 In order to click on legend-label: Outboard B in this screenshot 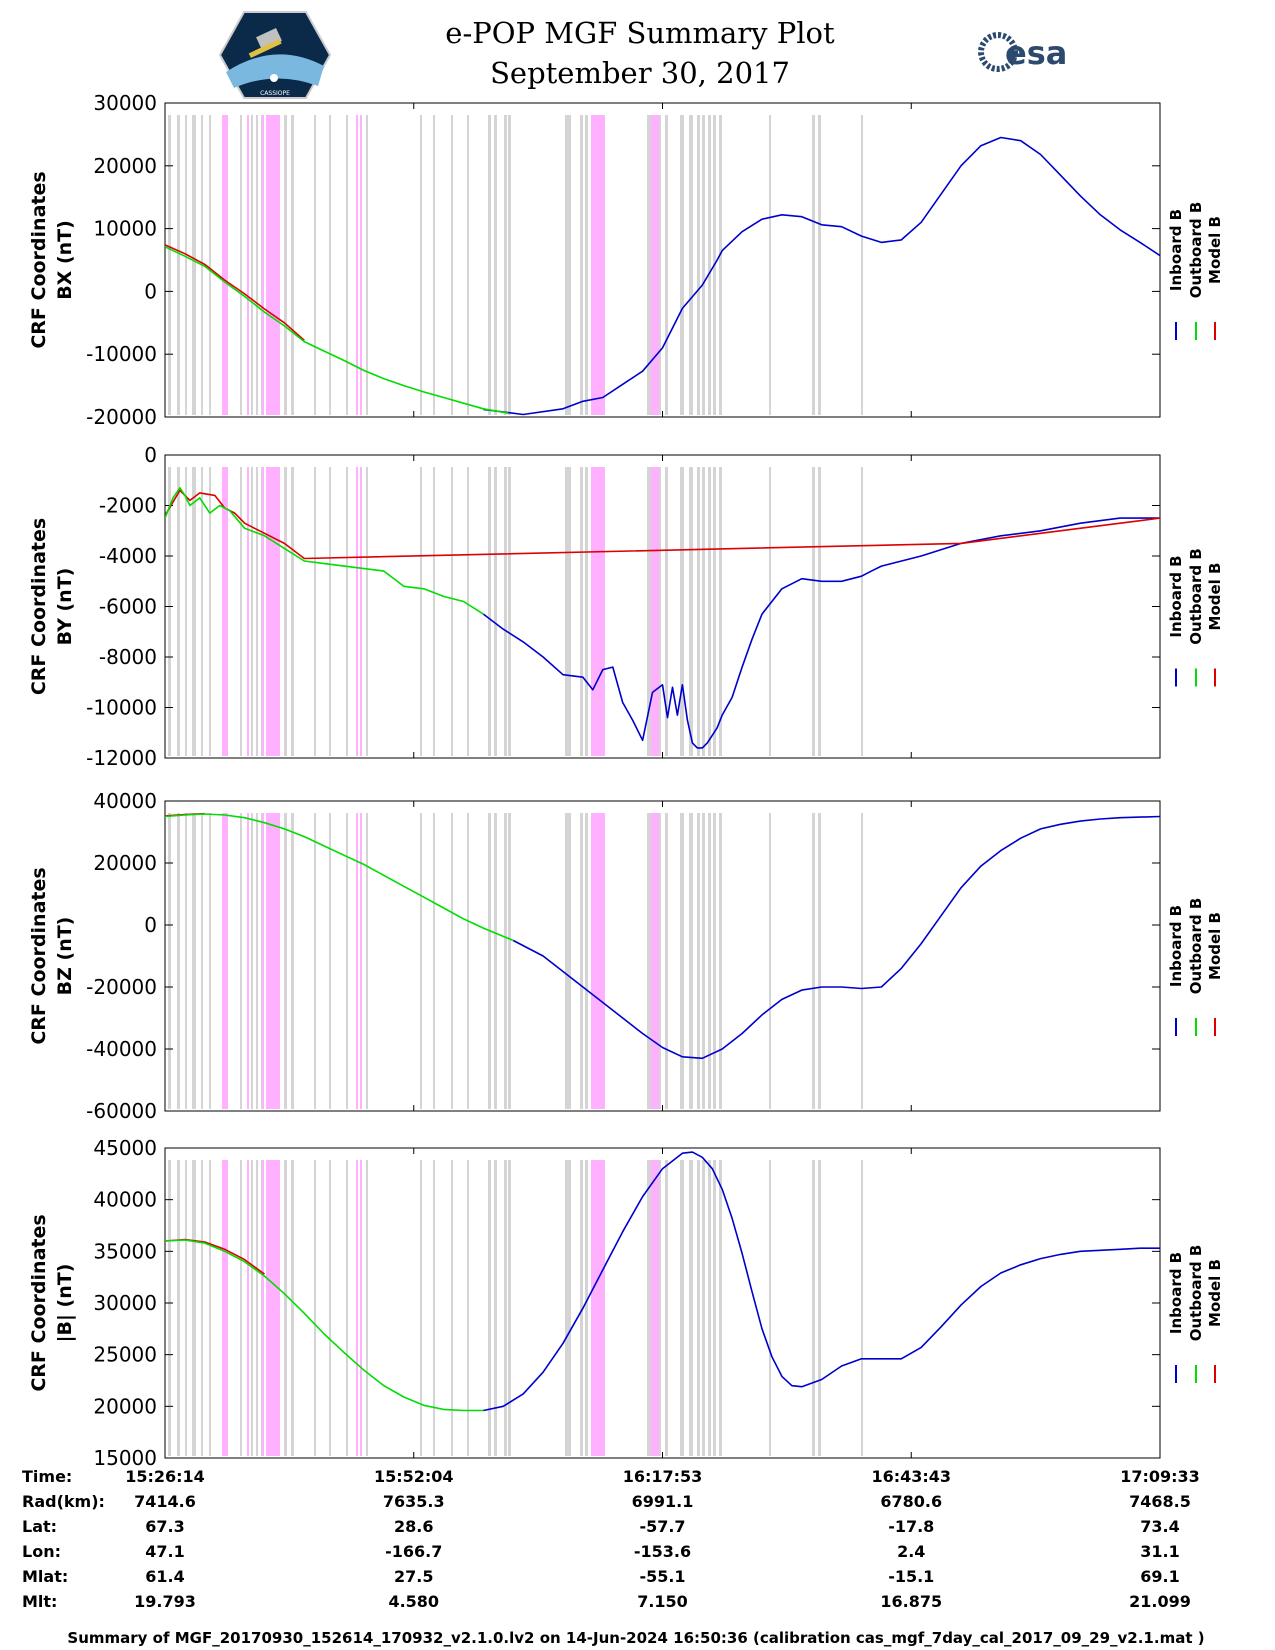, I will do `click(1196, 250)`.